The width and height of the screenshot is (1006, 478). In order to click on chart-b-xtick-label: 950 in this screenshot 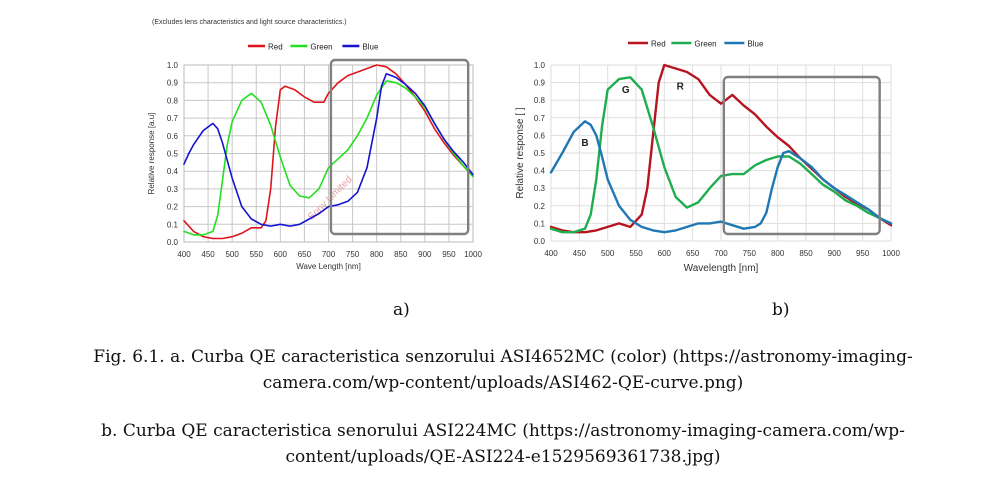, I will do `click(863, 253)`.